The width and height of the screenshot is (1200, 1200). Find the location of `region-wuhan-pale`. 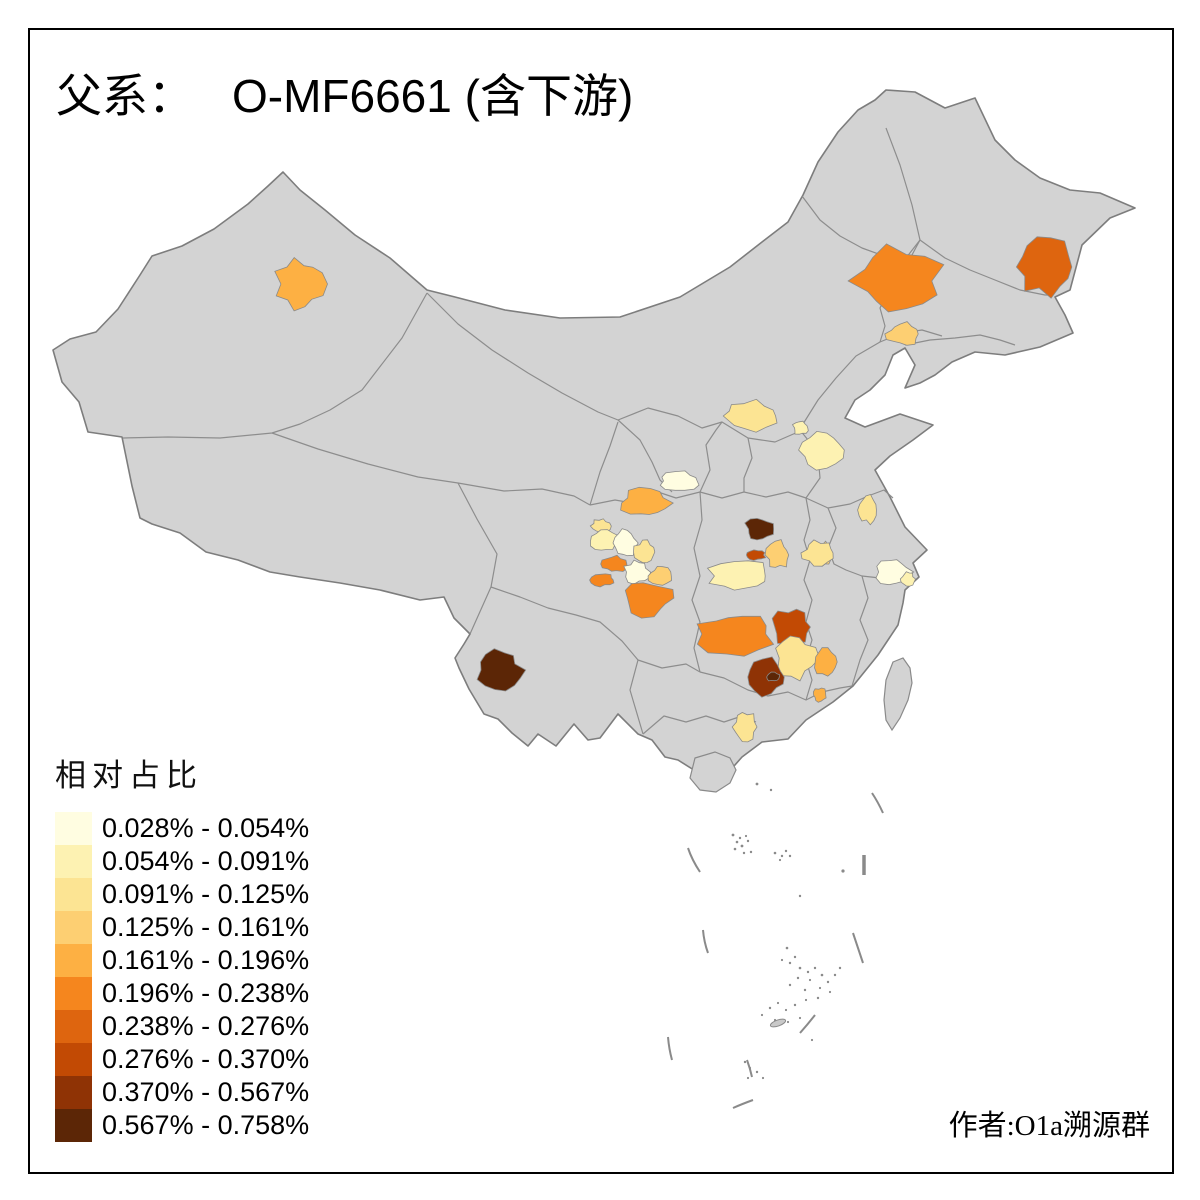

region-wuhan-pale is located at coordinates (817, 553).